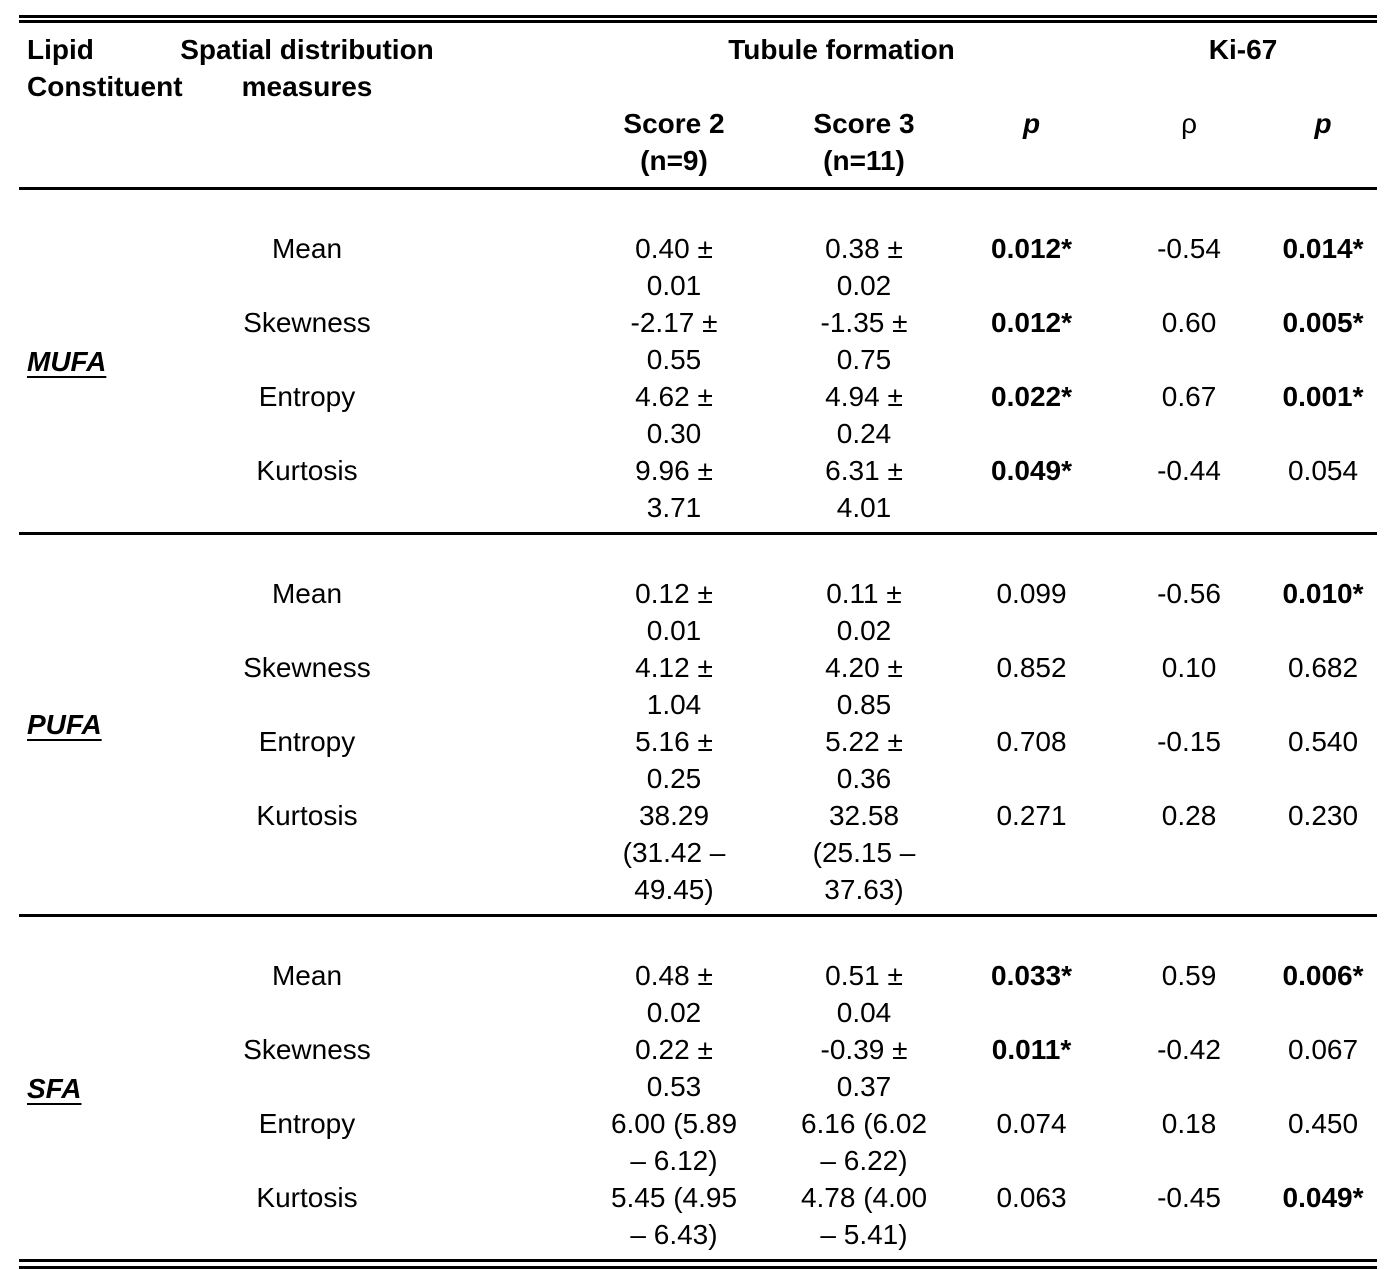 Image resolution: width=1396 pixels, height=1269 pixels. Describe the element at coordinates (1189, 741) in the screenshot. I see `cell-rho: -0.15` at that location.